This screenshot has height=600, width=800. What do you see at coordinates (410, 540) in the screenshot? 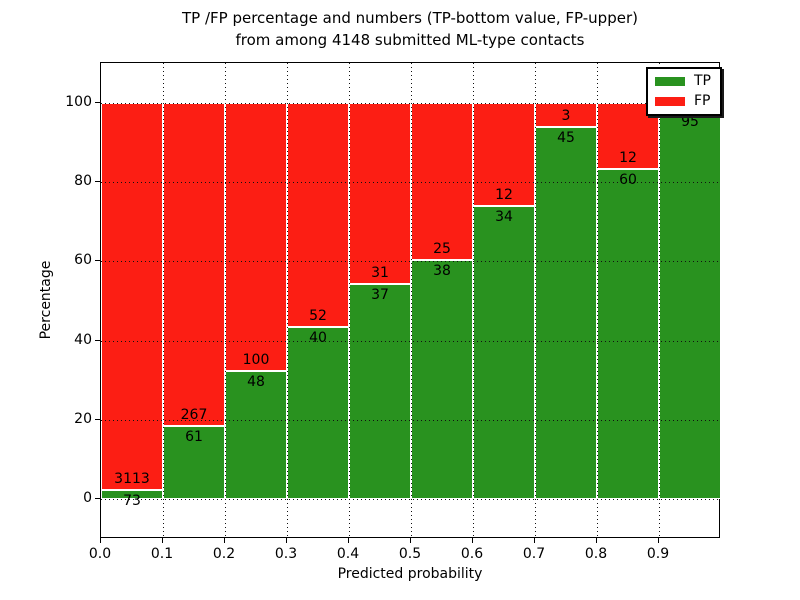
I see `x-tick-0.5` at bounding box center [410, 540].